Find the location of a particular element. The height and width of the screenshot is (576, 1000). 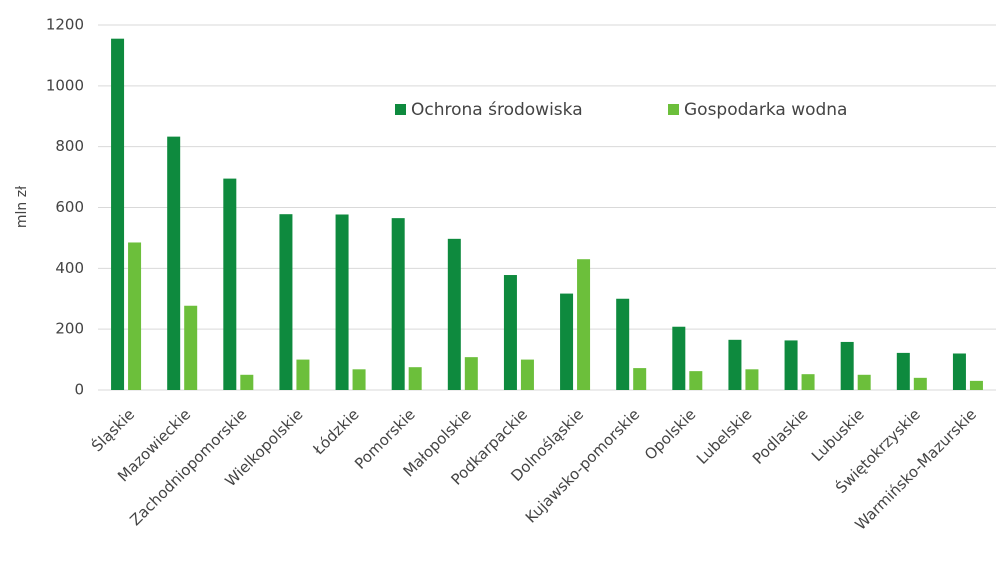

y-tick-label: 1200 is located at coordinates (65, 25).